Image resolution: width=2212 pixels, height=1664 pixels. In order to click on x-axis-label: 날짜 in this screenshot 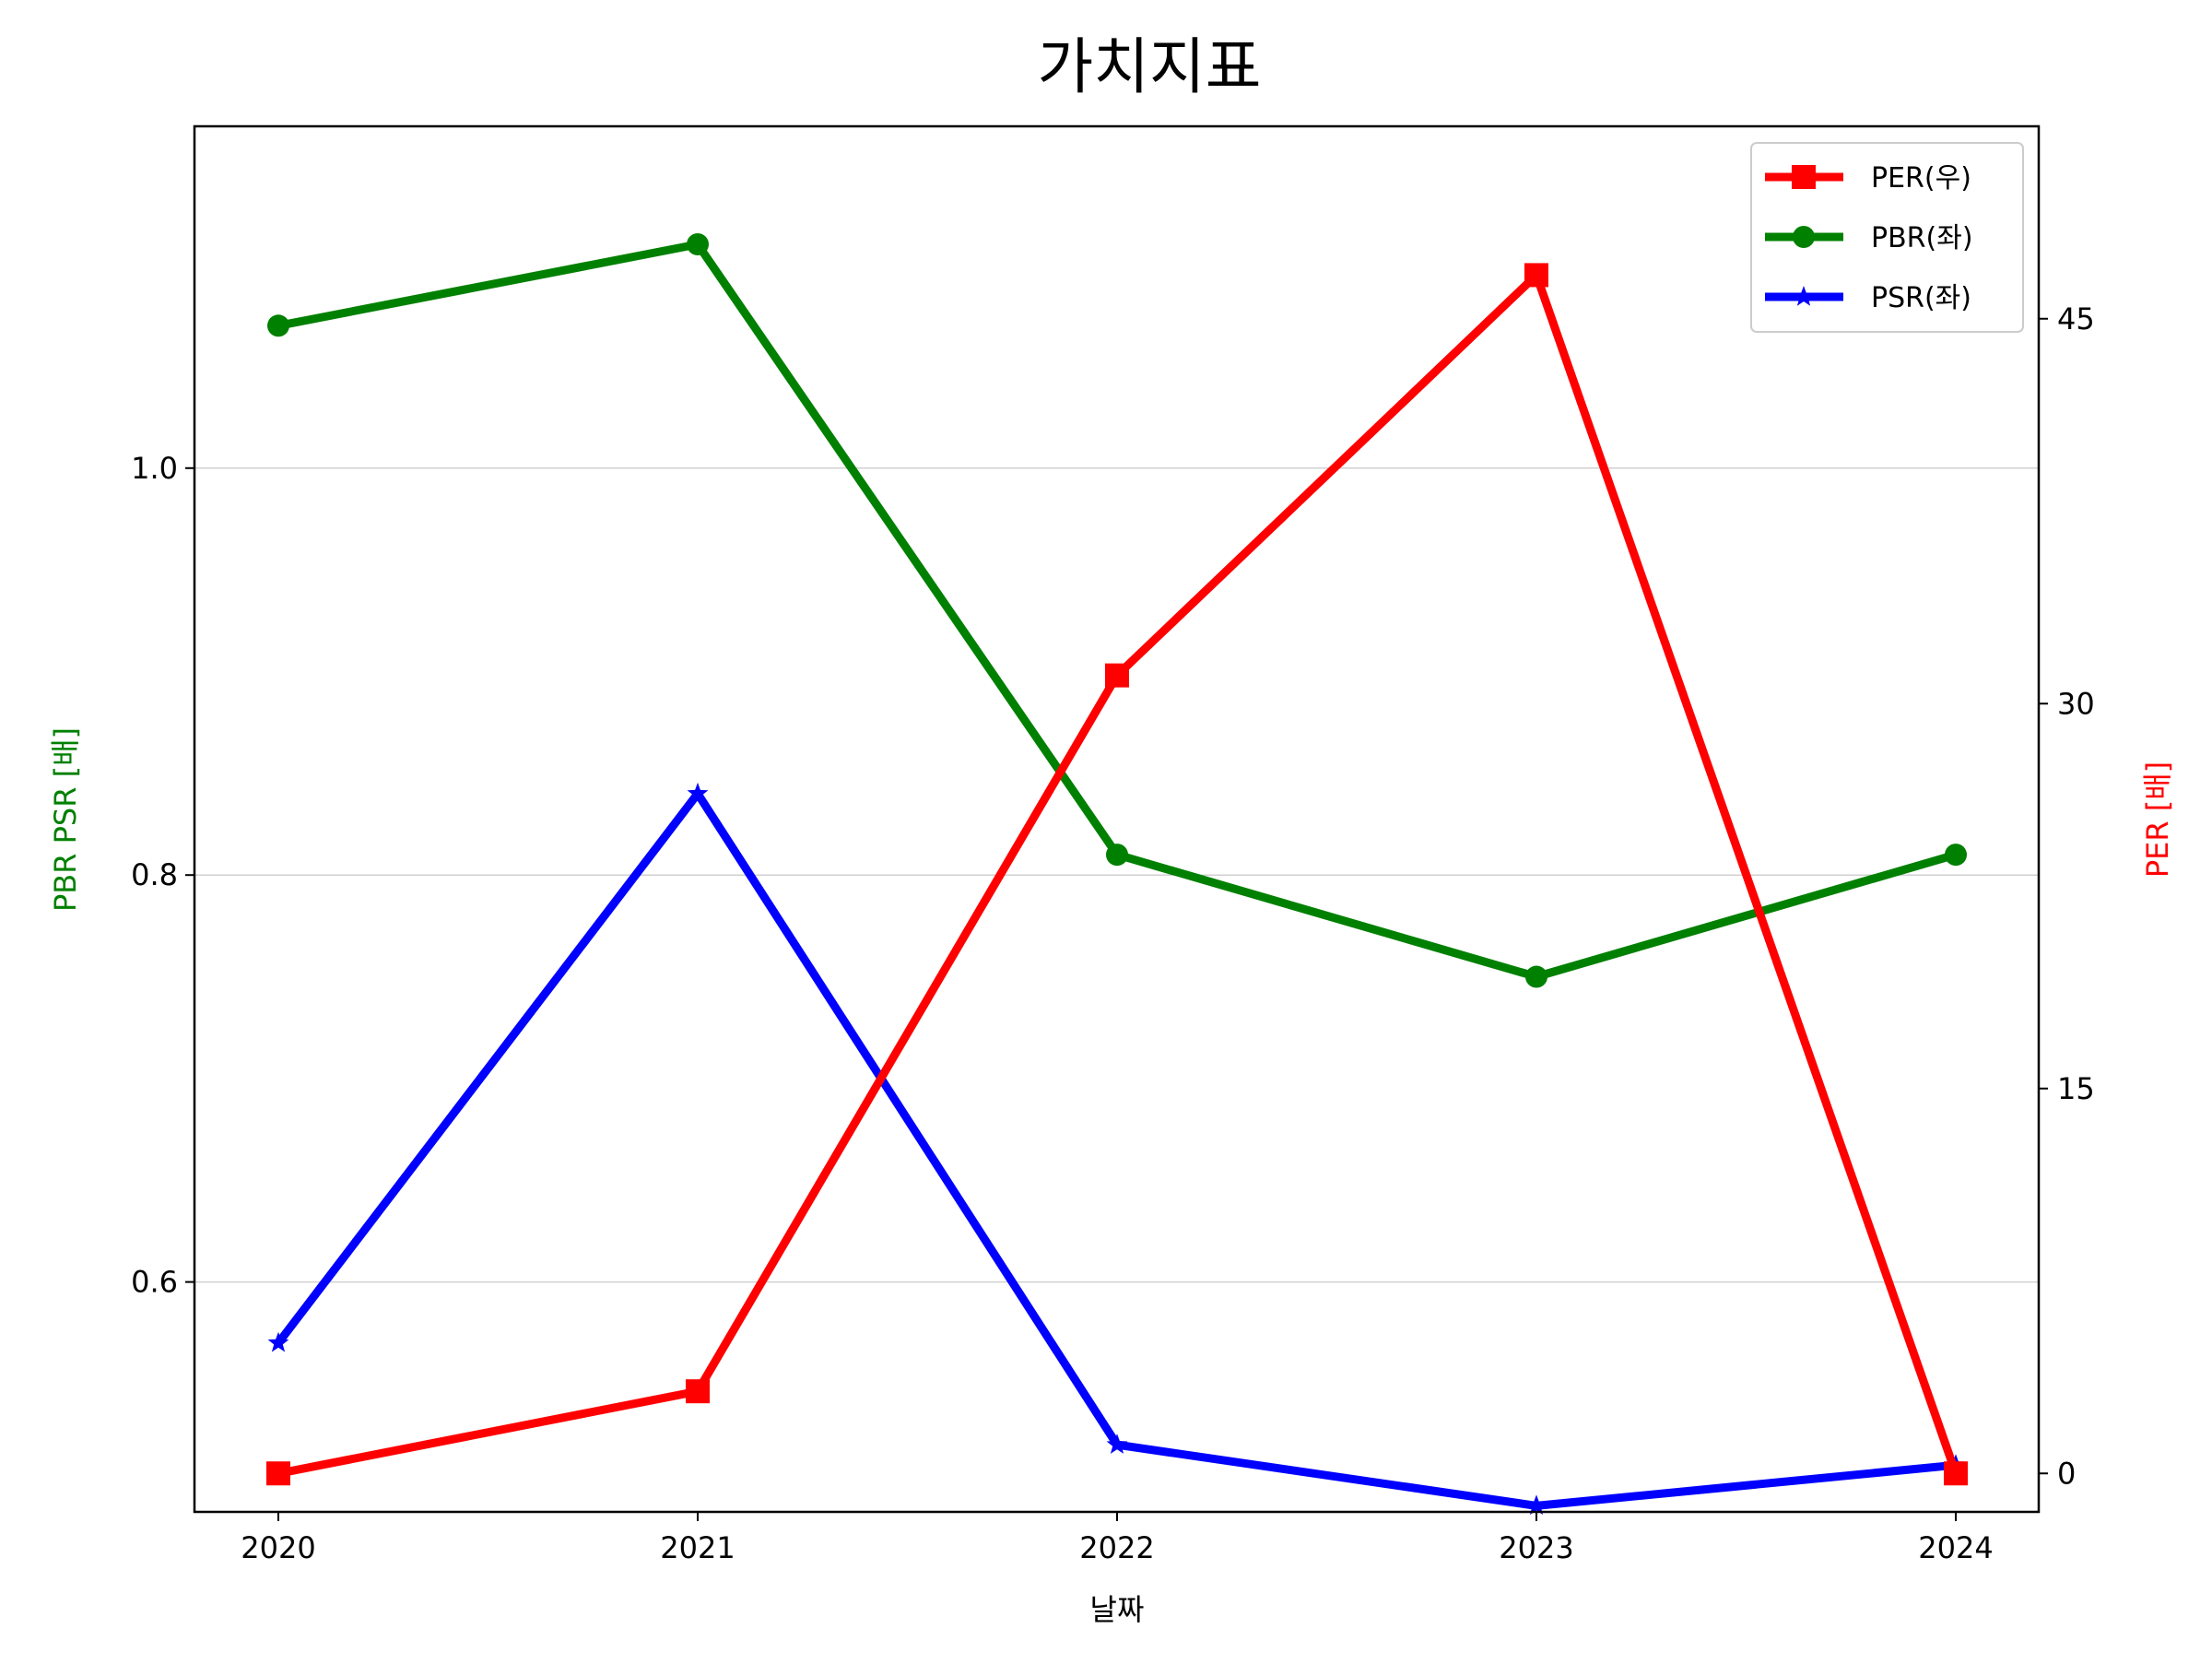, I will do `click(1117, 1609)`.